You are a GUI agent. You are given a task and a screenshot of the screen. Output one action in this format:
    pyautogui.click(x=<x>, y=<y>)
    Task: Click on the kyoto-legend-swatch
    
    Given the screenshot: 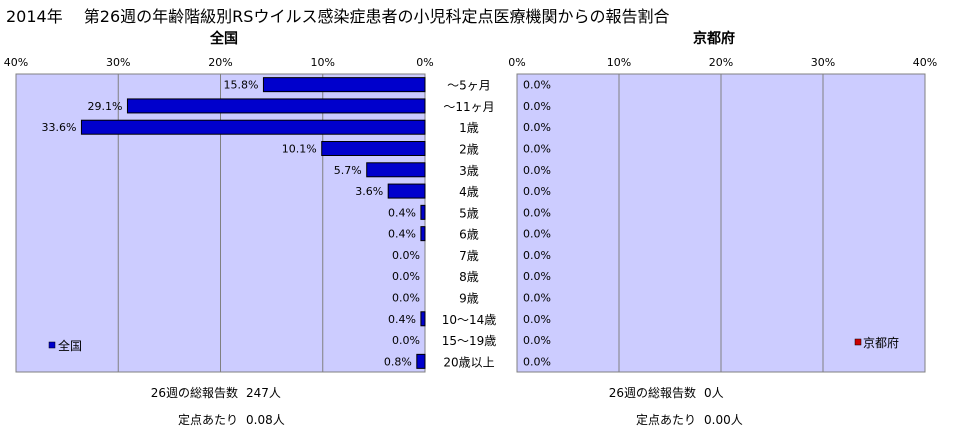 What is the action you would take?
    pyautogui.click(x=858, y=342)
    